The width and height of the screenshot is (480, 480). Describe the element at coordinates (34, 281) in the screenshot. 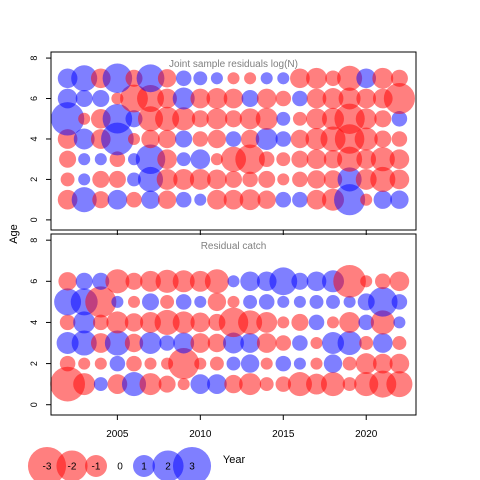

I see `y-tick-label: 6` at that location.